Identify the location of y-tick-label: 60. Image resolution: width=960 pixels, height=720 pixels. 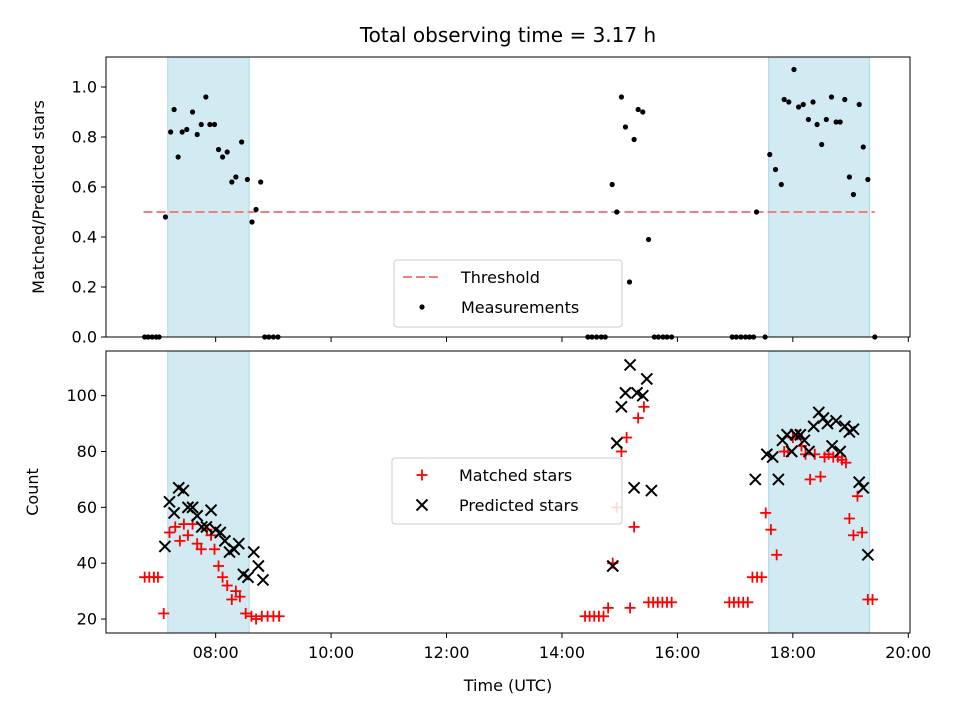
(87, 507).